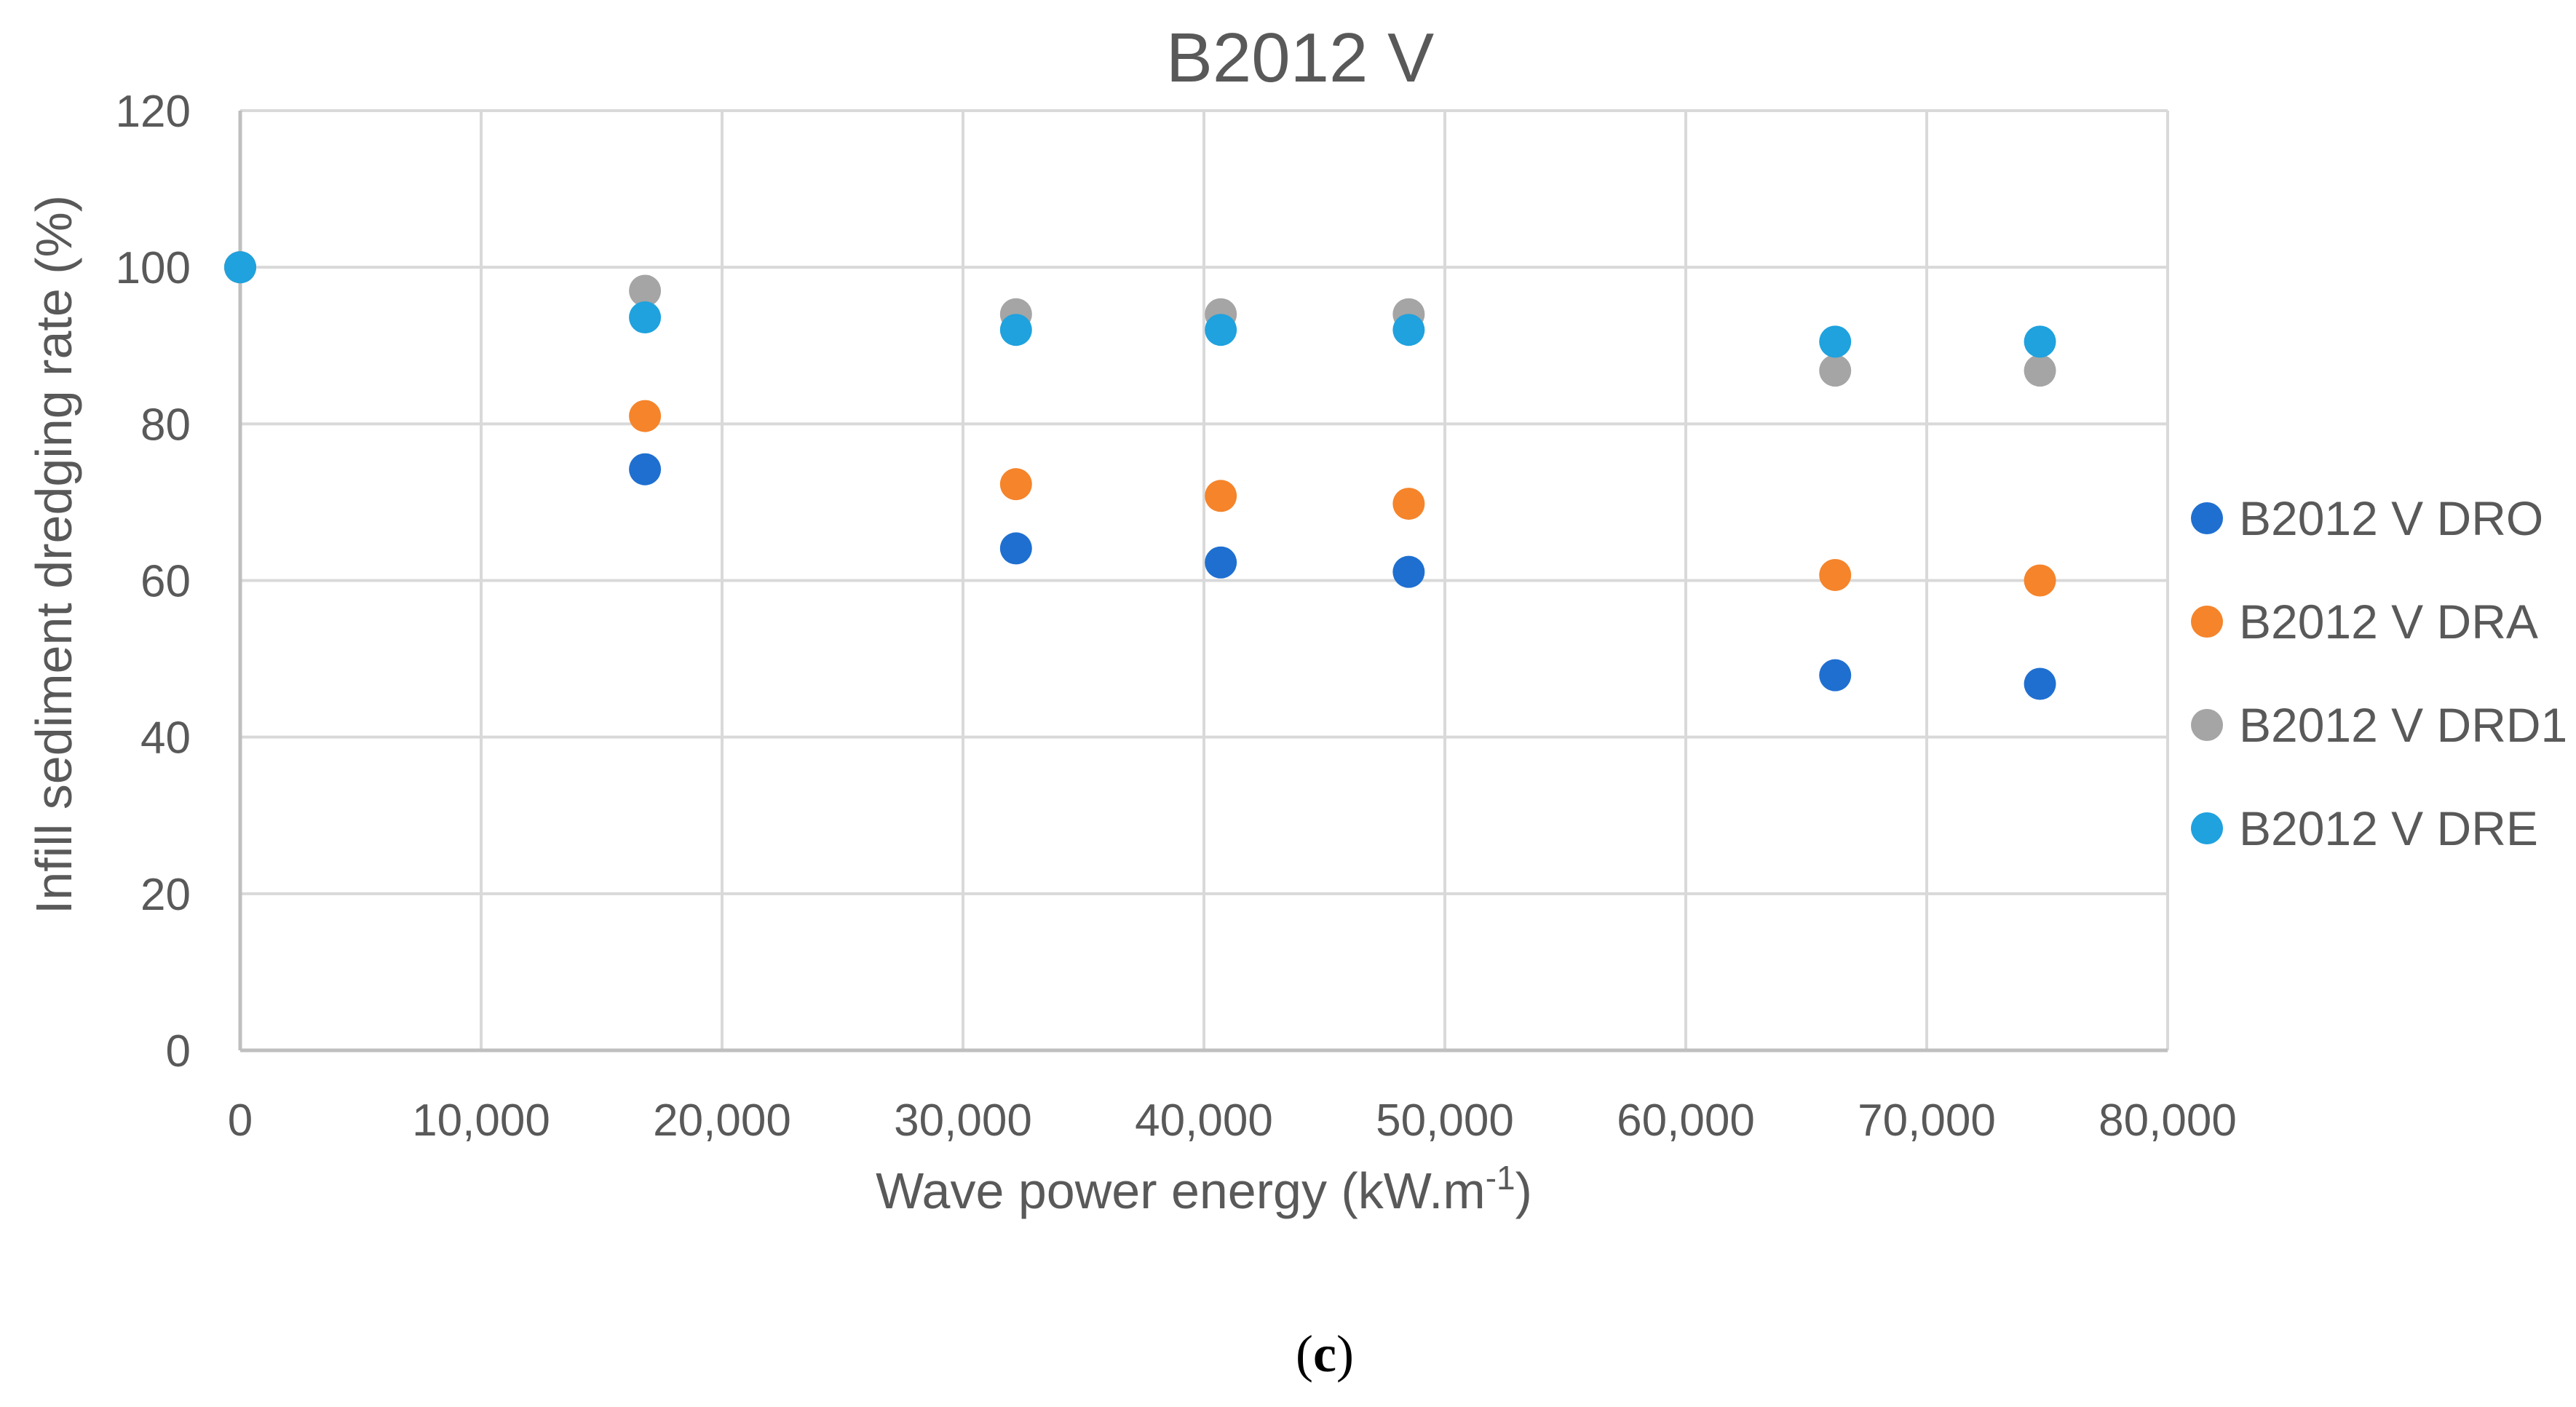 Image resolution: width=2576 pixels, height=1407 pixels. I want to click on x-axis-label: Wave power energy (kW.m-1), so click(1204, 1189).